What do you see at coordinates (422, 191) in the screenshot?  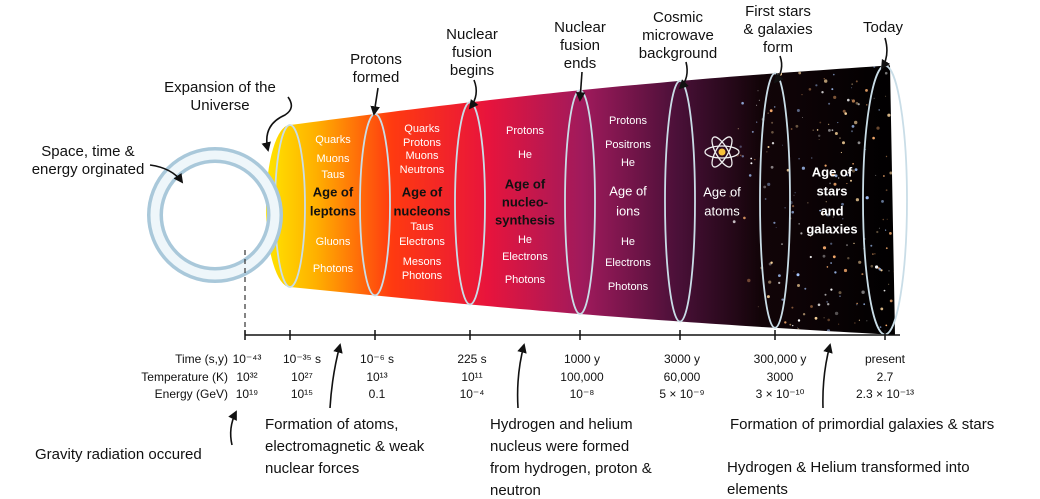 I see `era-name: Age of` at bounding box center [422, 191].